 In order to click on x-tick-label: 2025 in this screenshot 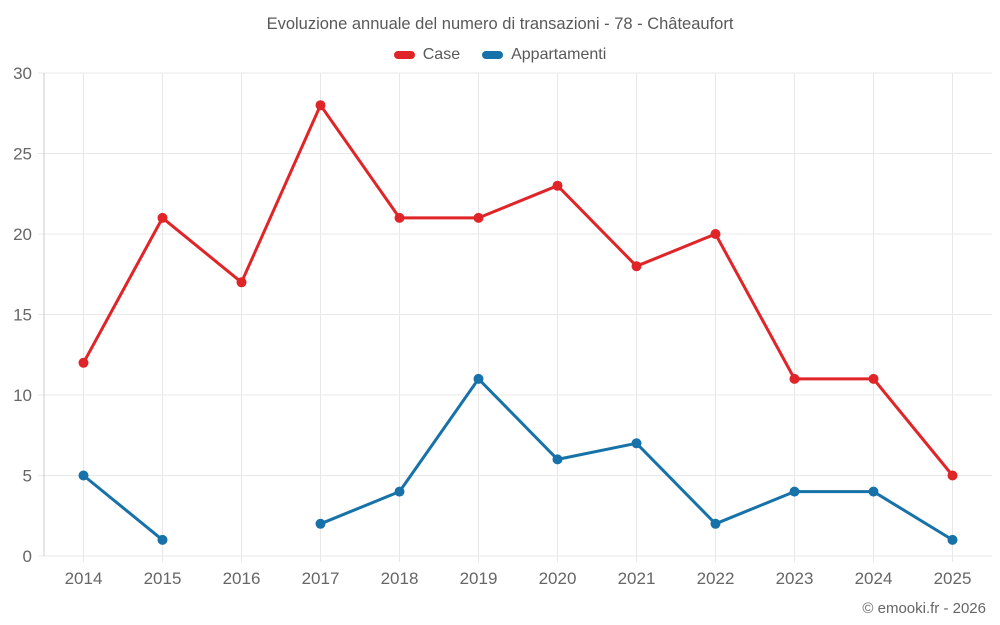, I will do `click(953, 578)`.